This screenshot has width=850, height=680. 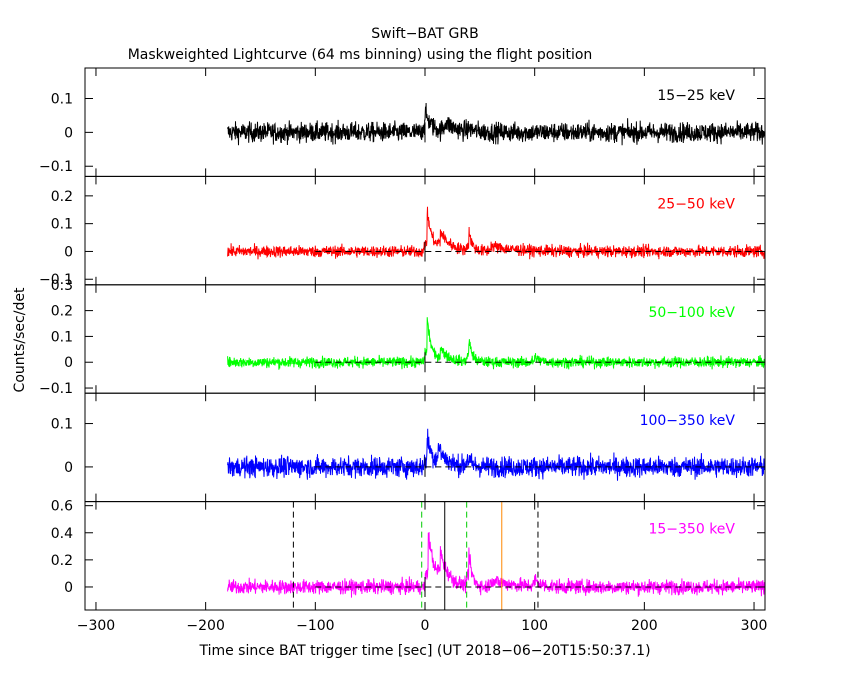 I want to click on y-tick-label: 0.3, so click(x=62, y=286).